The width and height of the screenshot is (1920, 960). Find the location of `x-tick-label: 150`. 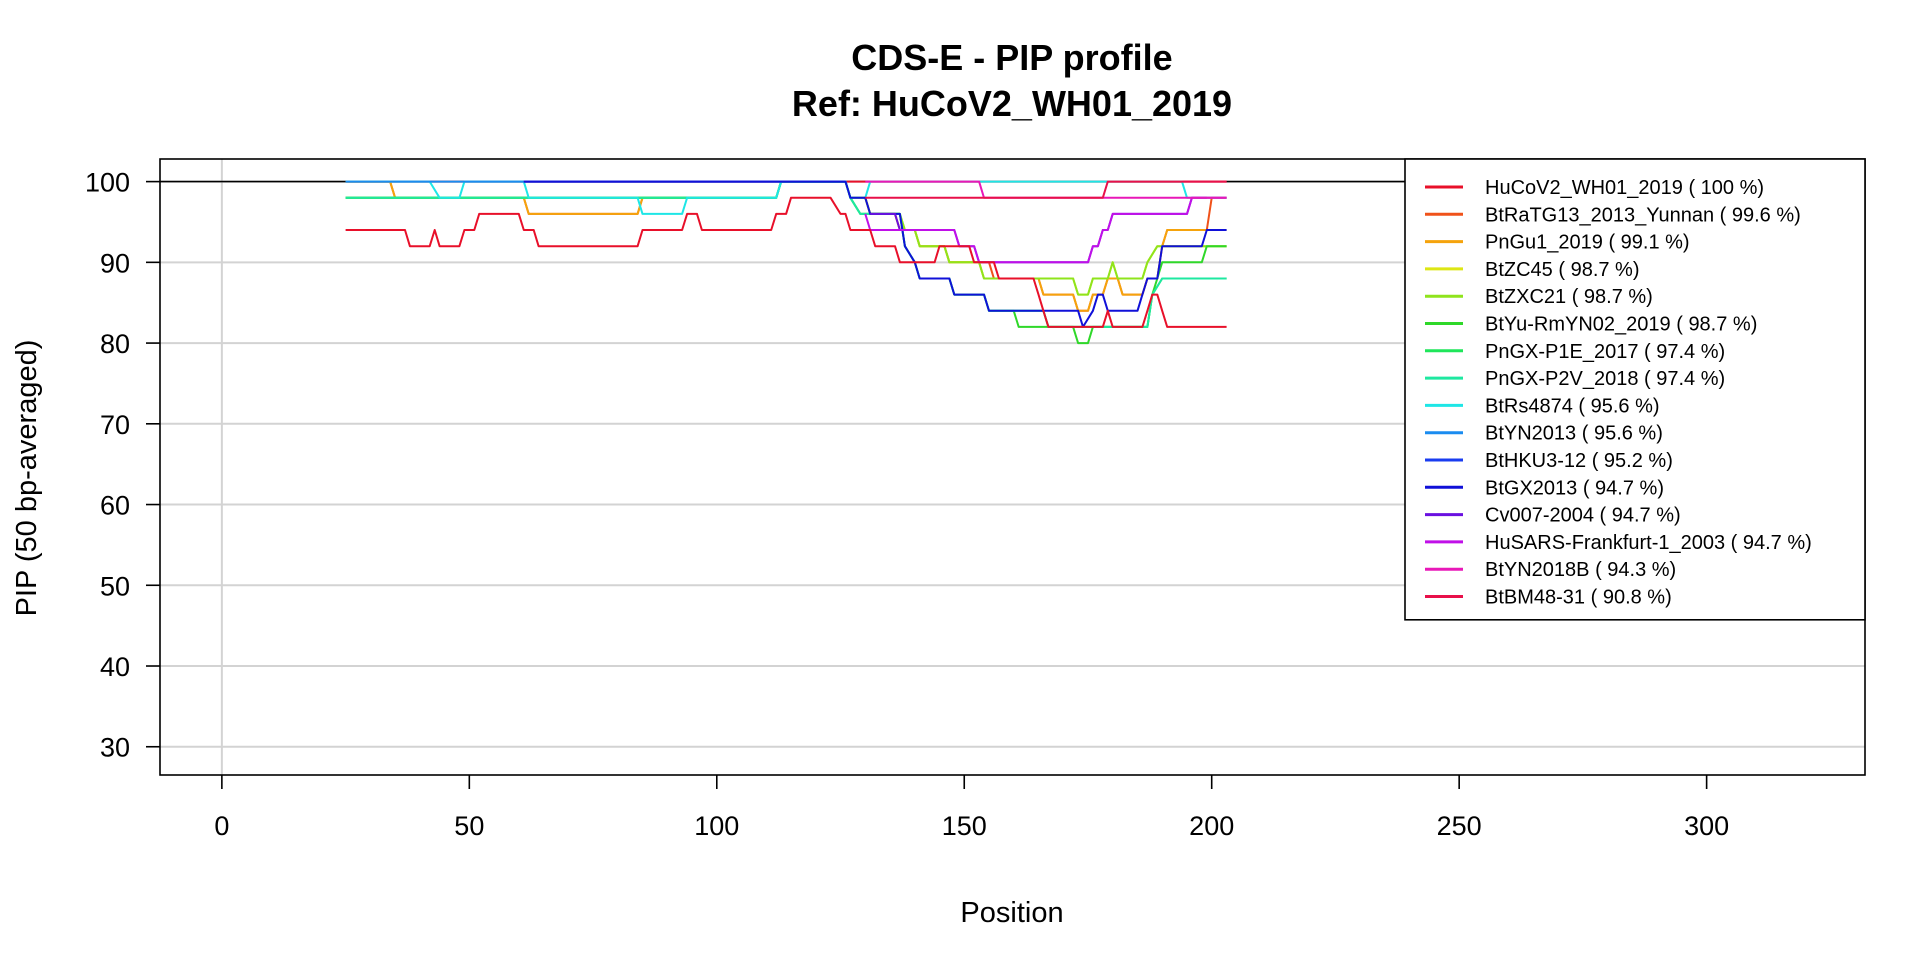

x-tick-label: 150 is located at coordinates (964, 826).